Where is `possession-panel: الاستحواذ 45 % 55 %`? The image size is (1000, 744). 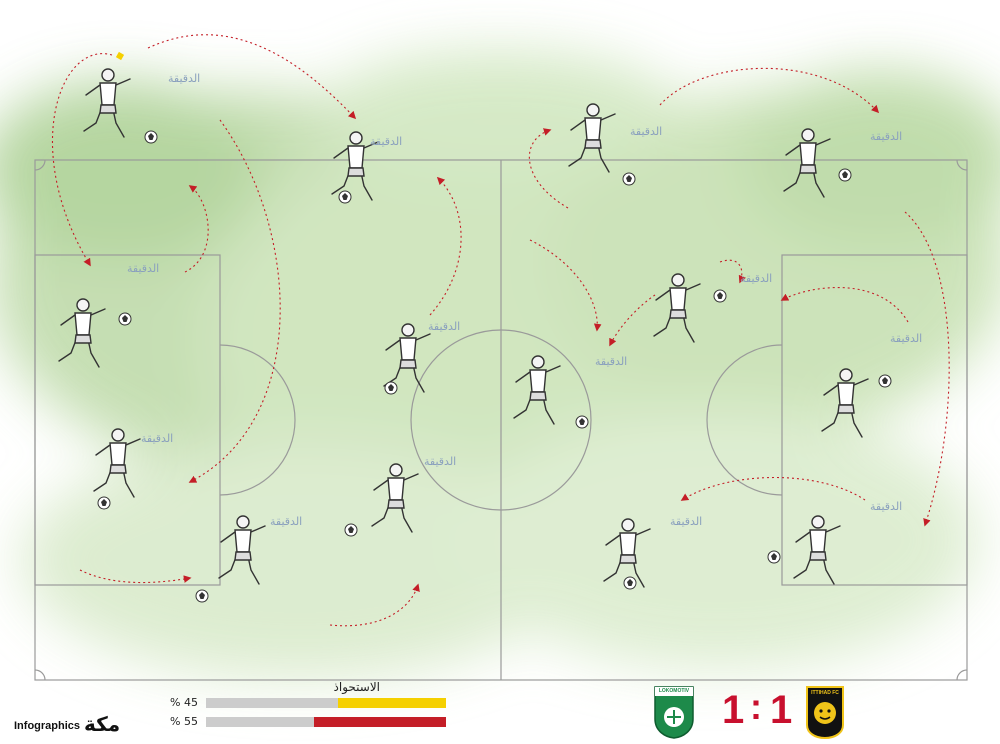
possession-panel: الاستحواذ 45 % 55 % is located at coordinates (315, 710).